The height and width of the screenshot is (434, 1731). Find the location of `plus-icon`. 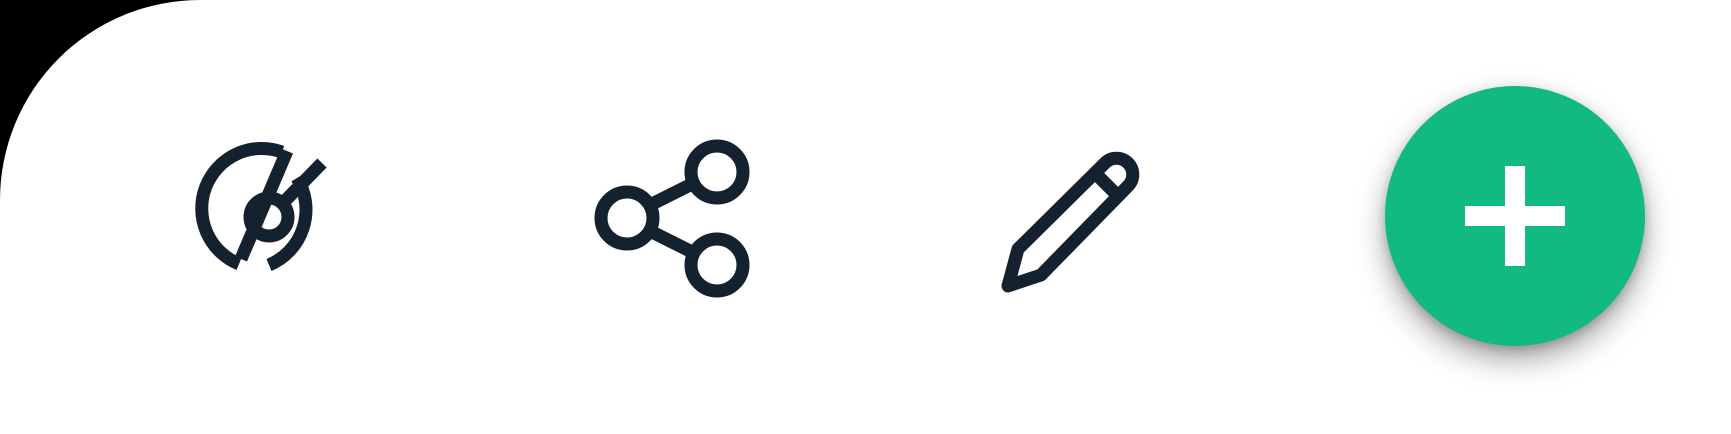

plus-icon is located at coordinates (1515, 216).